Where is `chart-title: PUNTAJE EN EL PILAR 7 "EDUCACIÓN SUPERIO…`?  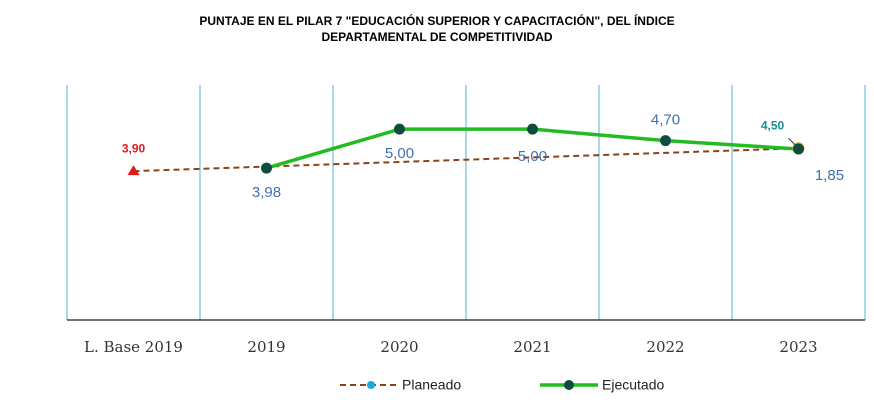 chart-title: PUNTAJE EN EL PILAR 7 "EDUCACIÓN SUPERIO… is located at coordinates (436, 20).